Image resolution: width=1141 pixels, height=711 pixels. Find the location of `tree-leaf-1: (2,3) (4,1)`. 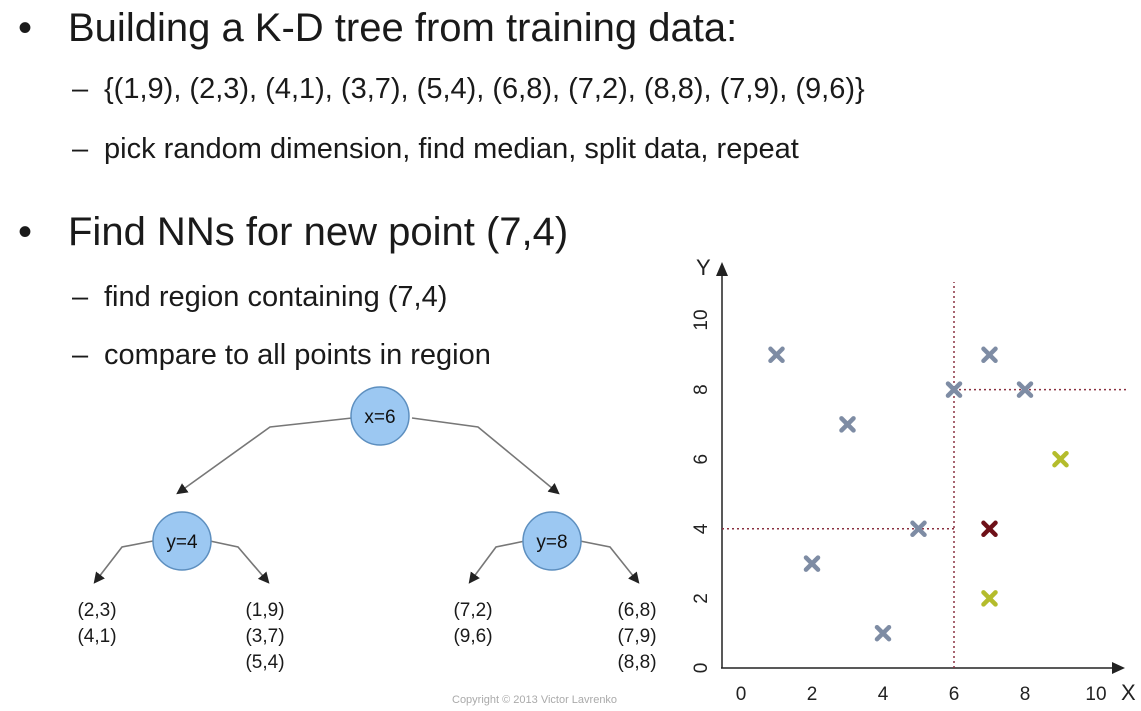

tree-leaf-1: (2,3) (4,1) is located at coordinates (97, 624).